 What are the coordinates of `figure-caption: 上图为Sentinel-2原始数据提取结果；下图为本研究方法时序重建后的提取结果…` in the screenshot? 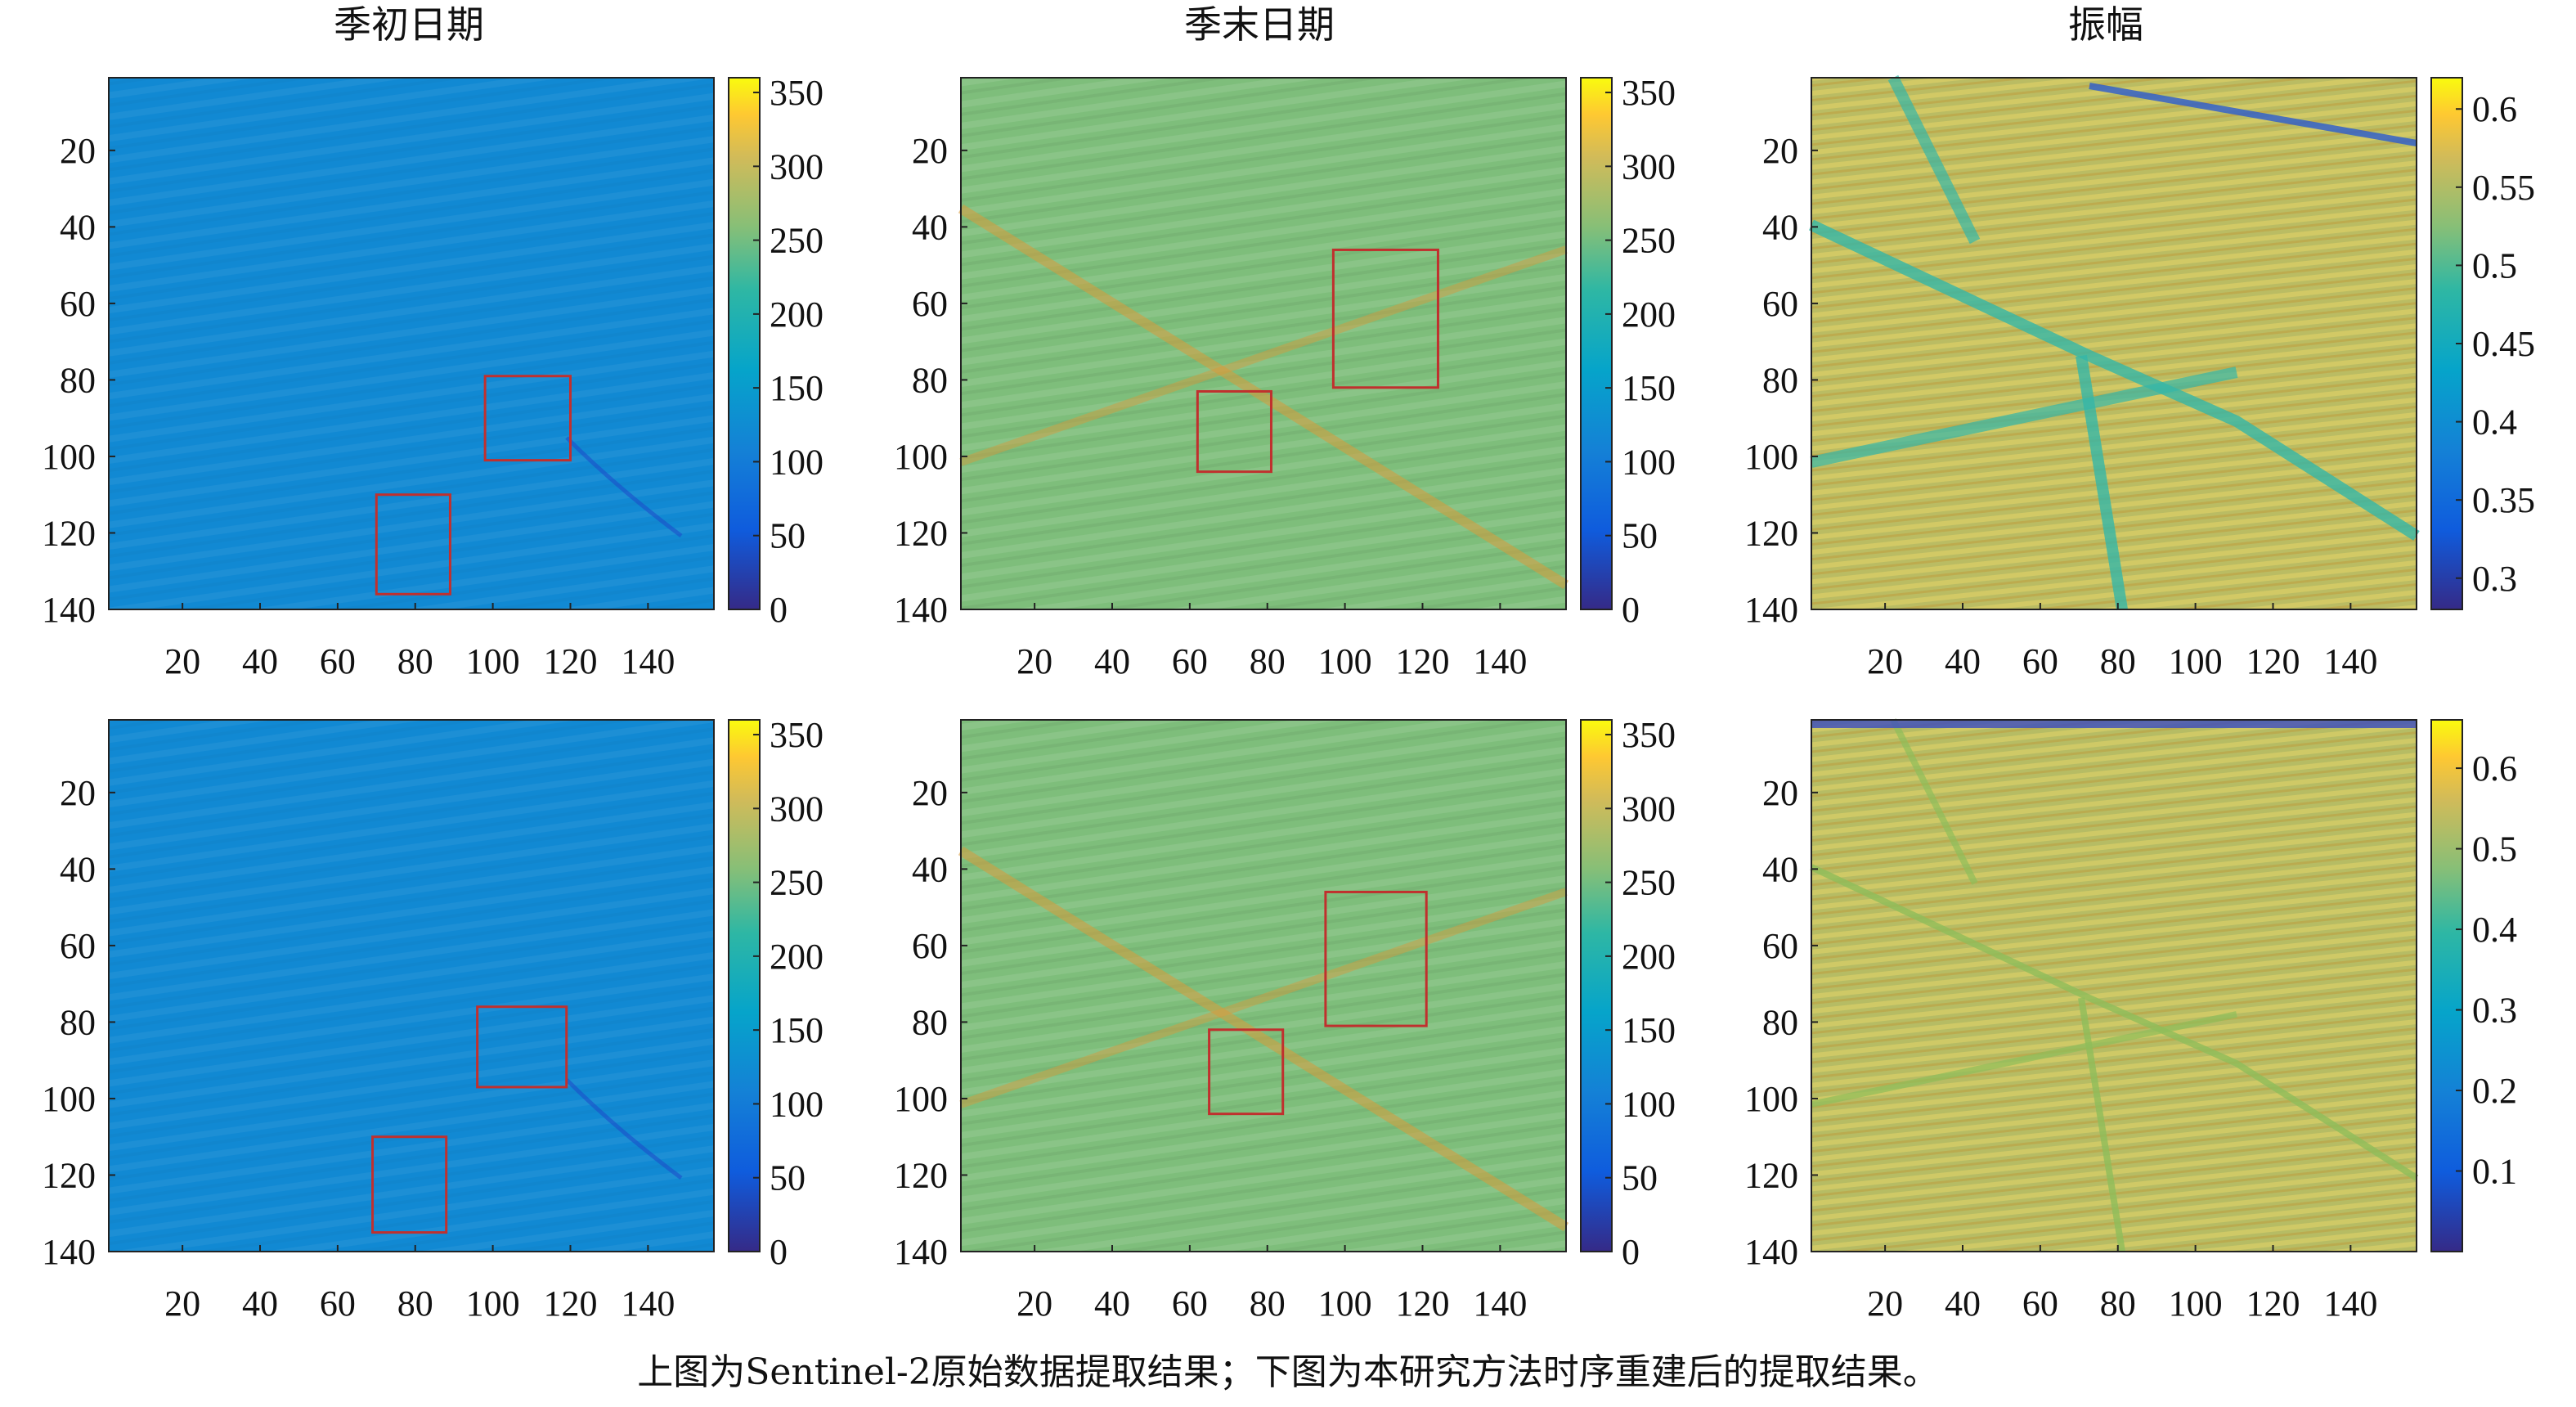 It's located at (1288, 1372).